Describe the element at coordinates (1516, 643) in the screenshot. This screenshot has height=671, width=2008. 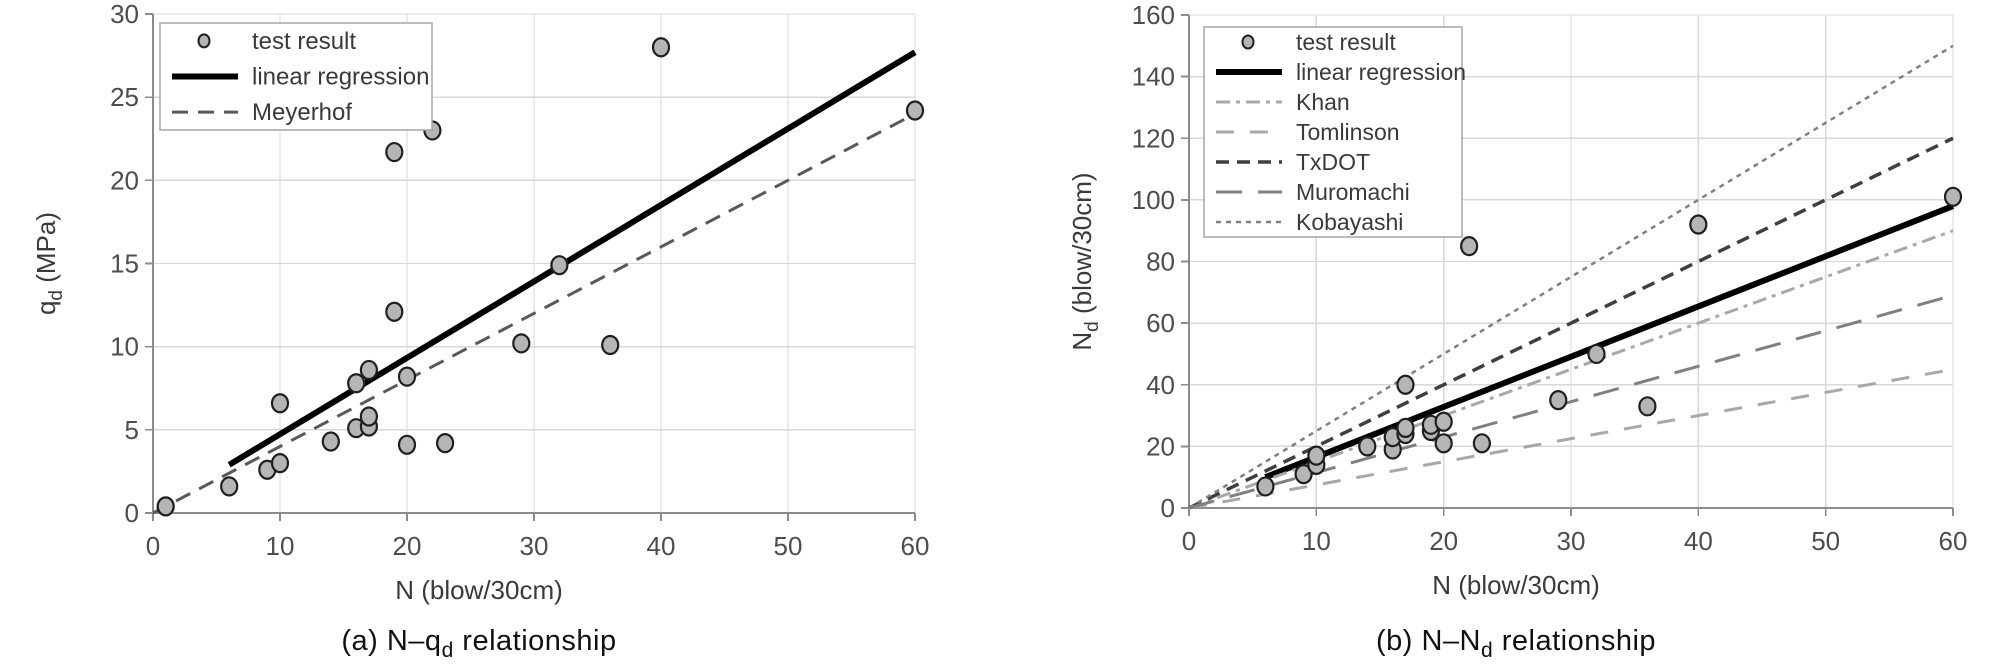
I see `chart-caption: (b) N–Nd relationship` at that location.